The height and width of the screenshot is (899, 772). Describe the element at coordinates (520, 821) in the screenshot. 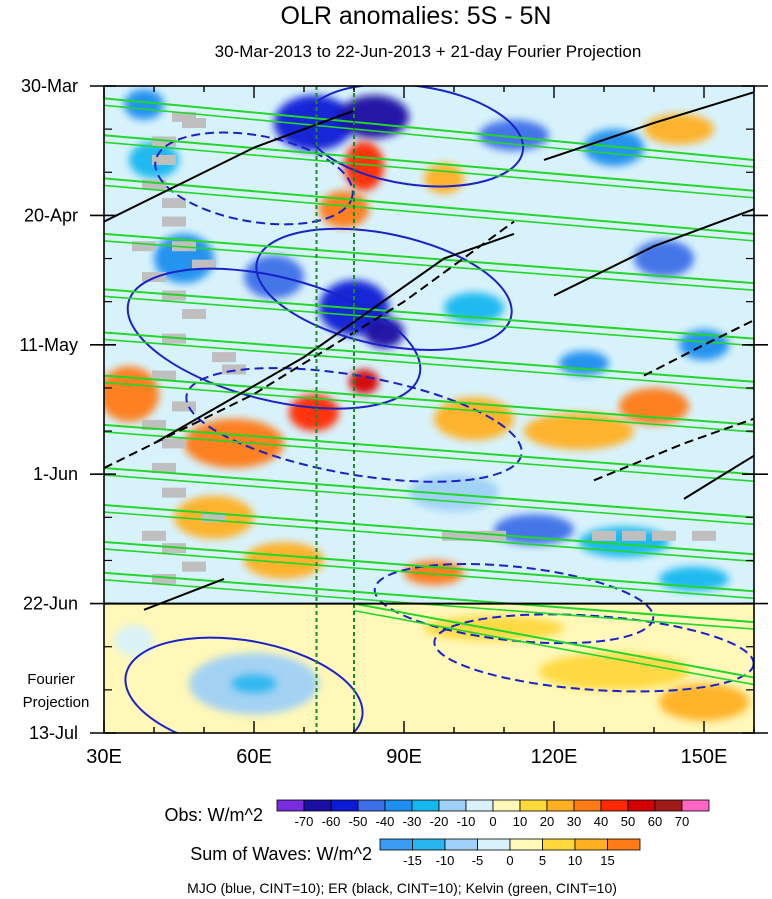

I see `obs-level-label: 10` at that location.